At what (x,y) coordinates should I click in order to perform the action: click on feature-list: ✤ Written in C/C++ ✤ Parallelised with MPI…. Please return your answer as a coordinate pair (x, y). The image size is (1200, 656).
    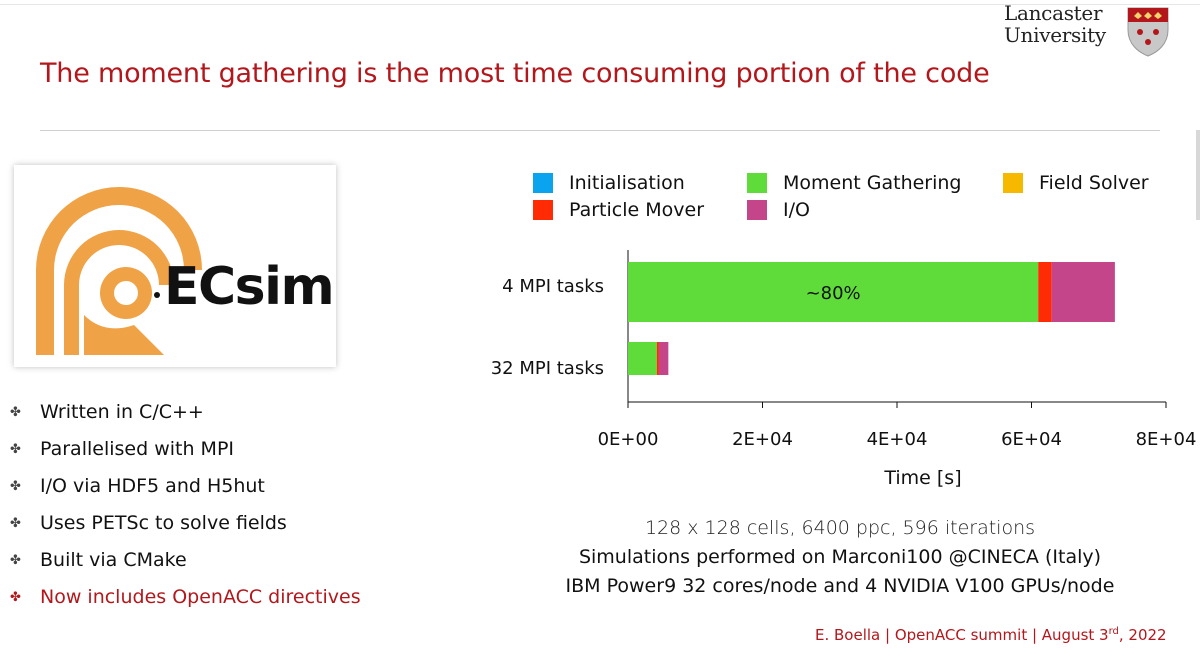
    Looking at the image, I should click on (185, 505).